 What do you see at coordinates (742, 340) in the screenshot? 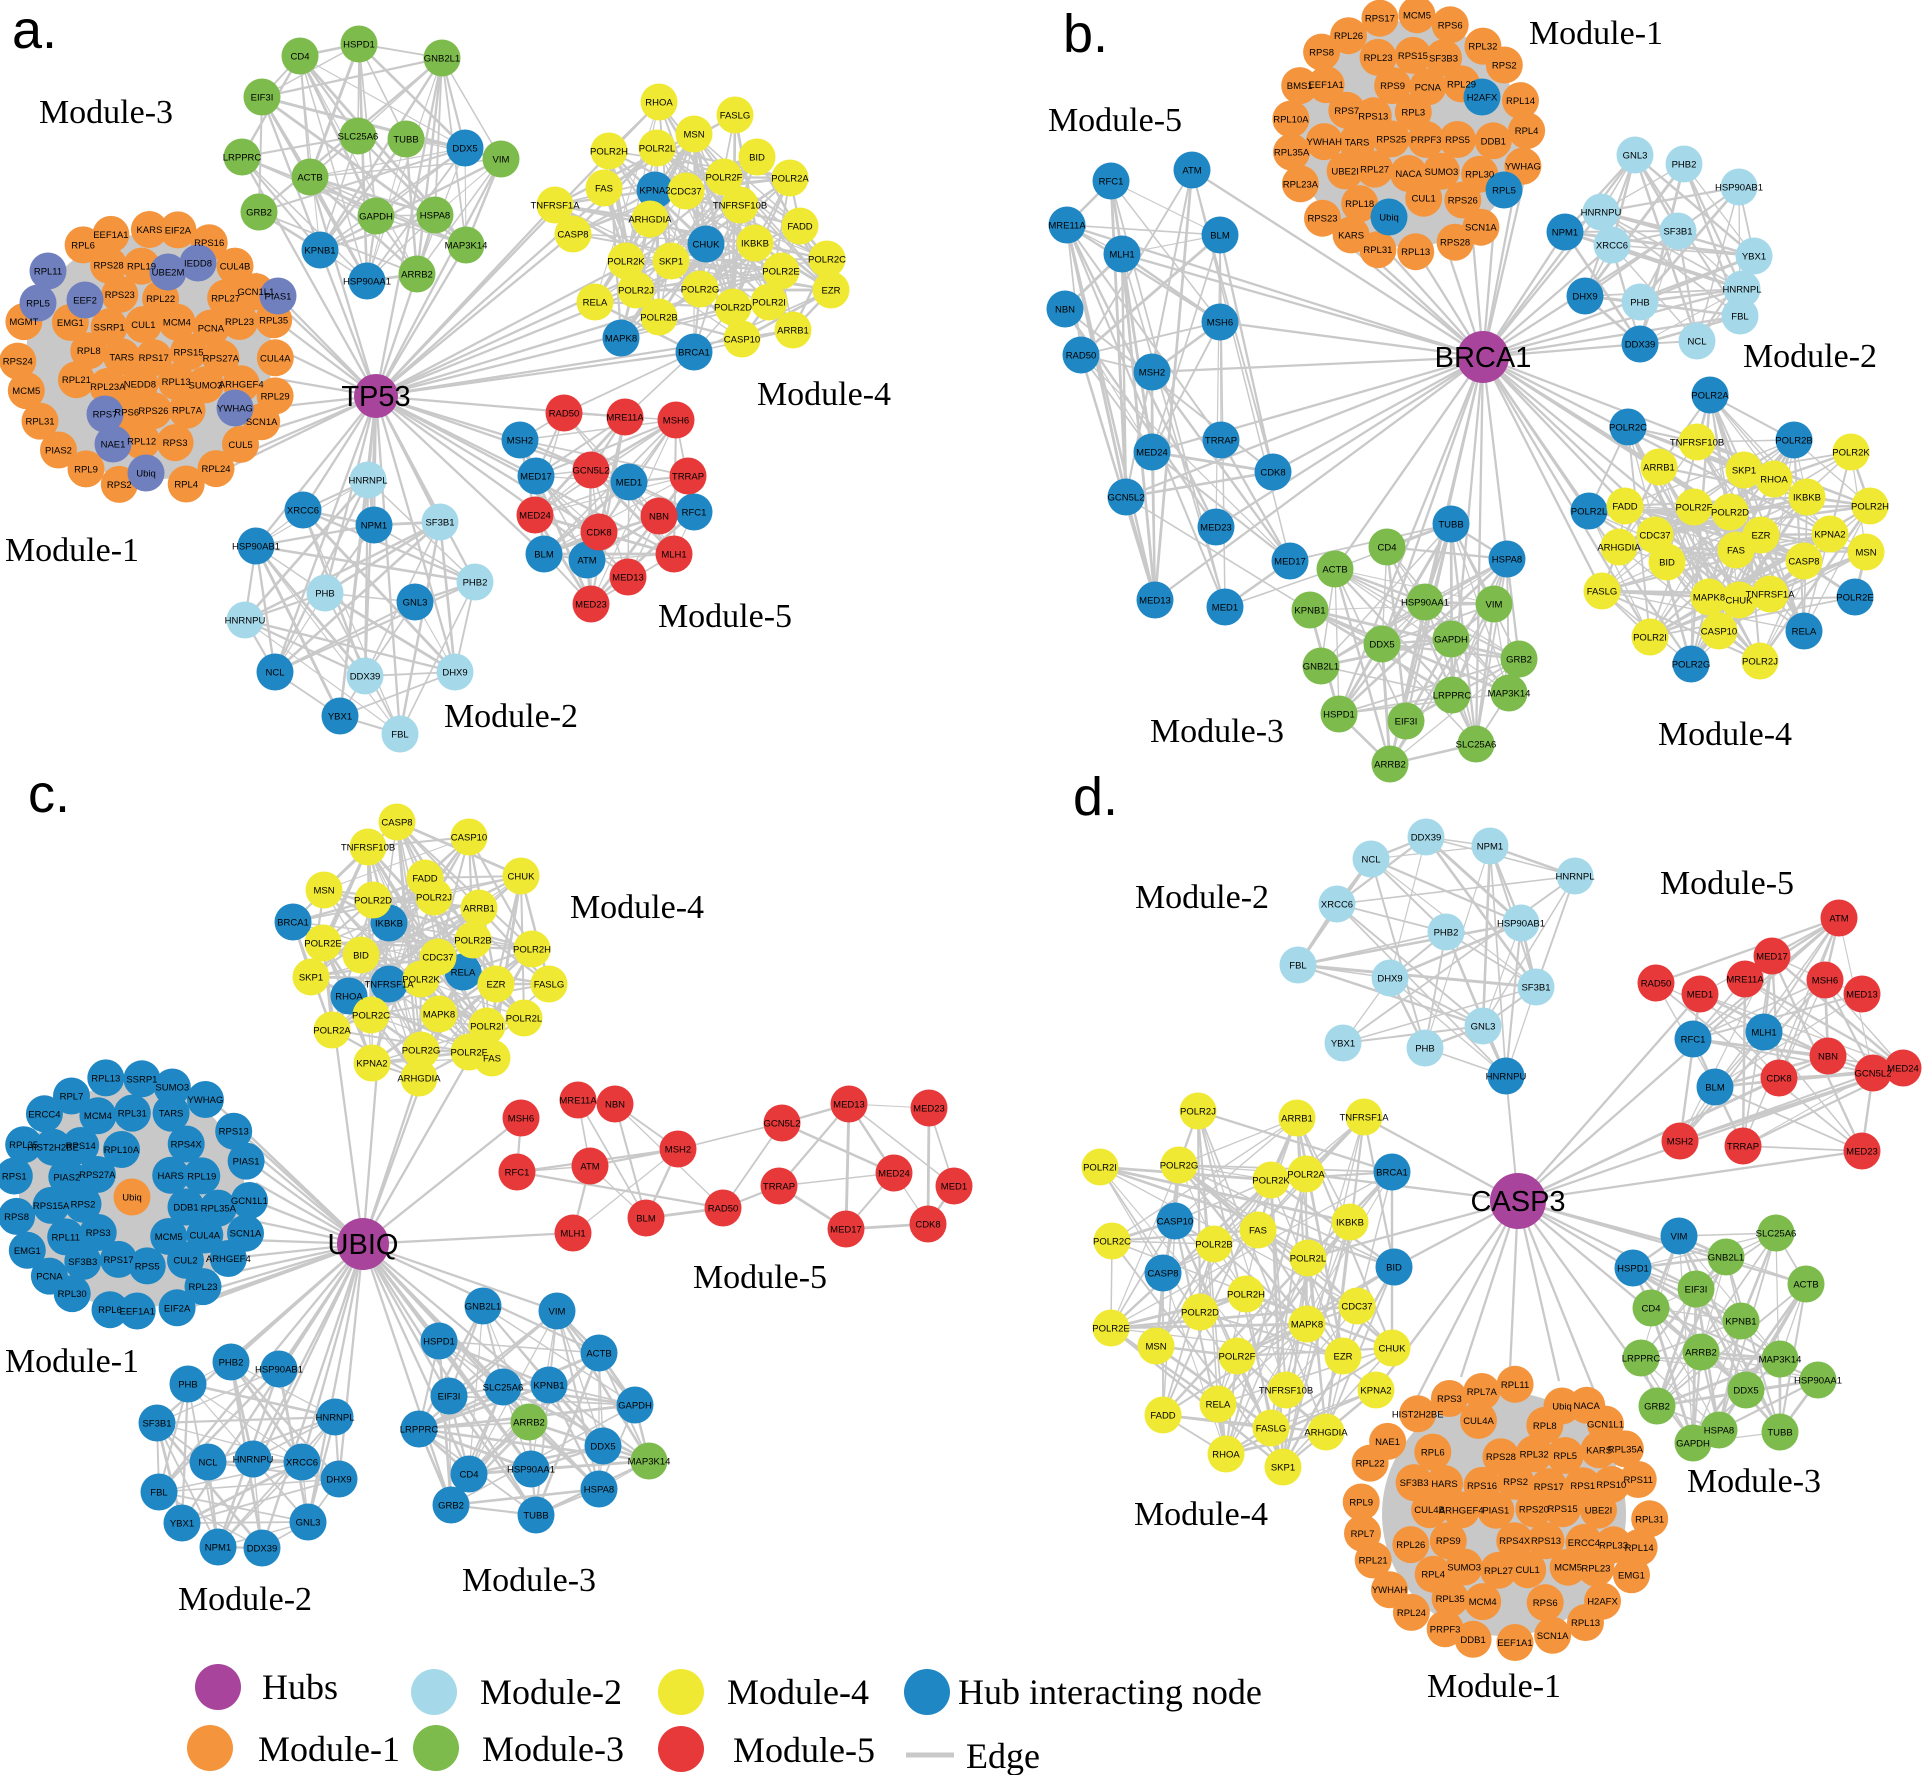
I see `svg-text: CASP10` at bounding box center [742, 340].